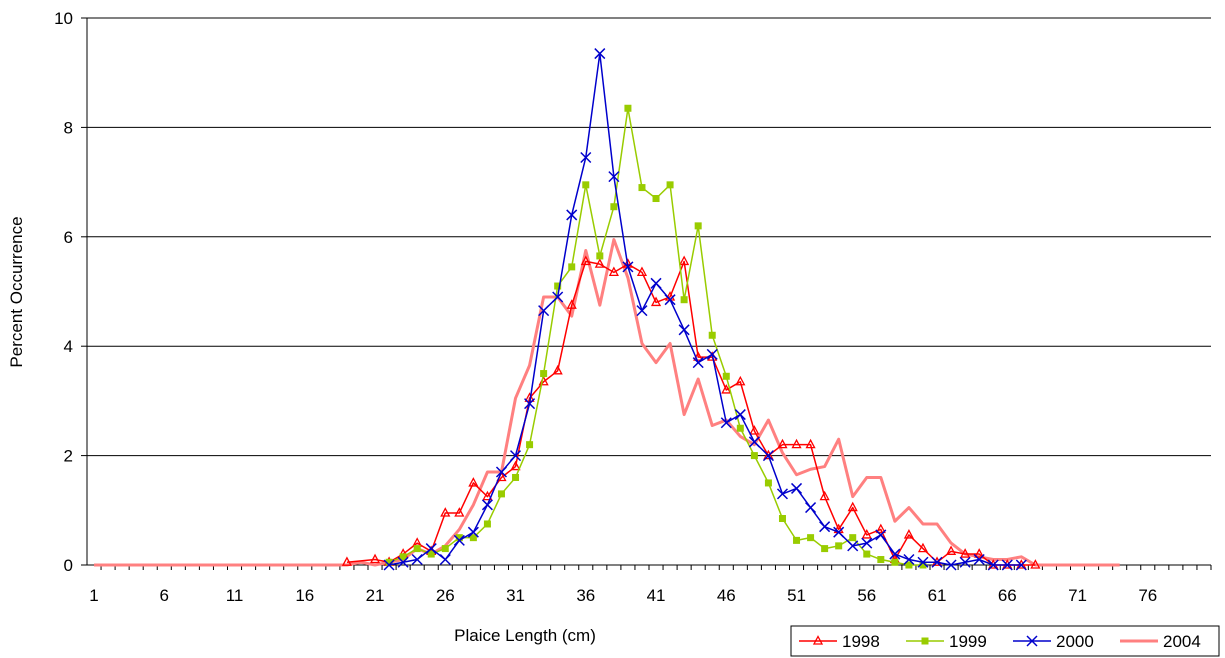  Describe the element at coordinates (16, 291) in the screenshot. I see `y-axis-label: Percent Occurrence` at that location.